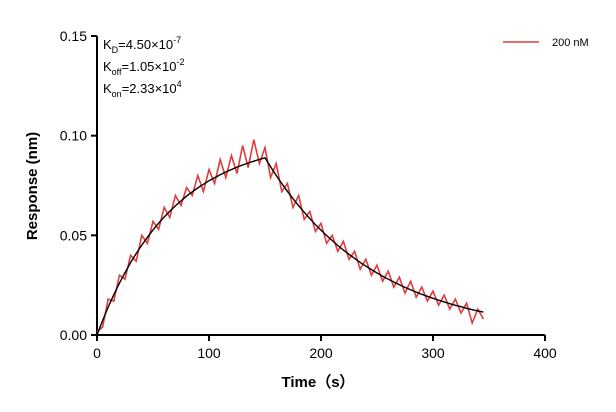 This screenshot has width=616, height=412. I want to click on annotation-subscript: D, so click(115, 50).